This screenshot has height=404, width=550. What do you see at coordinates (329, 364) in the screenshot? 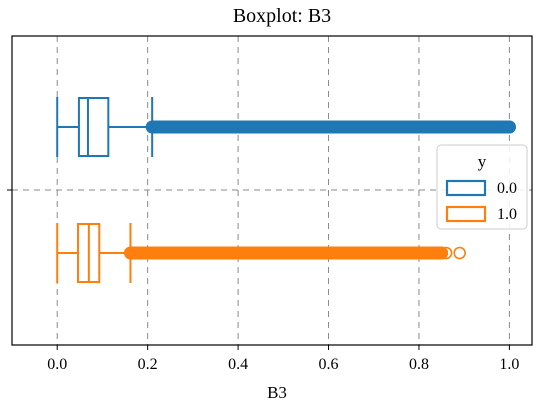
I see `x-tick-label: 0.6` at bounding box center [329, 364].